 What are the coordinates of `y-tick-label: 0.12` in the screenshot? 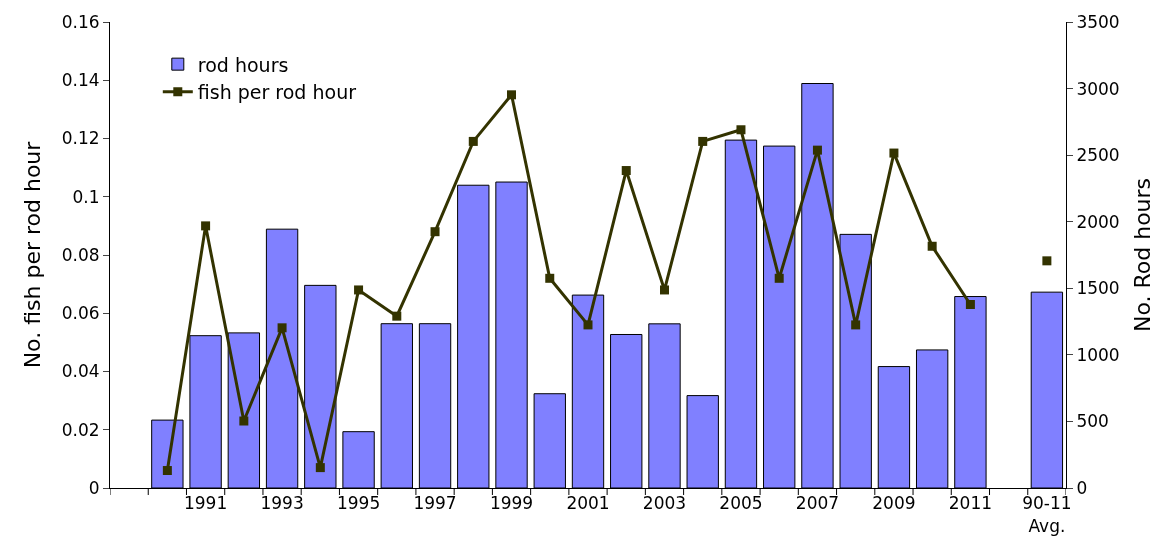 It's located at (80, 138).